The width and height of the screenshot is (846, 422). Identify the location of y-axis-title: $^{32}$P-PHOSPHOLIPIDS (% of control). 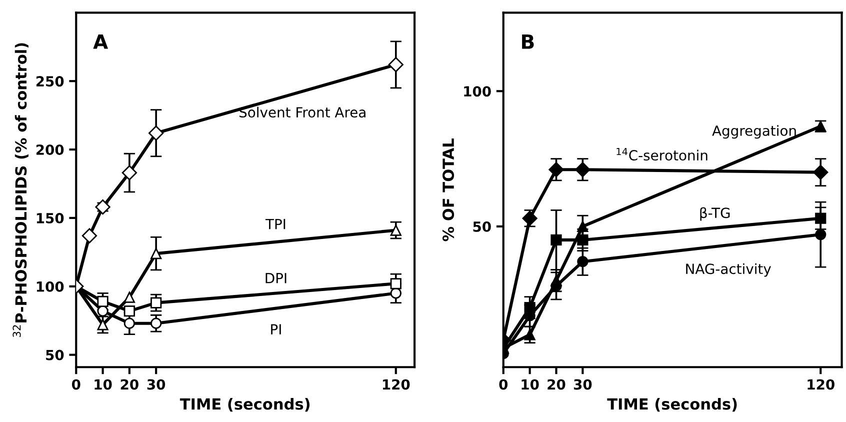
(20, 190).